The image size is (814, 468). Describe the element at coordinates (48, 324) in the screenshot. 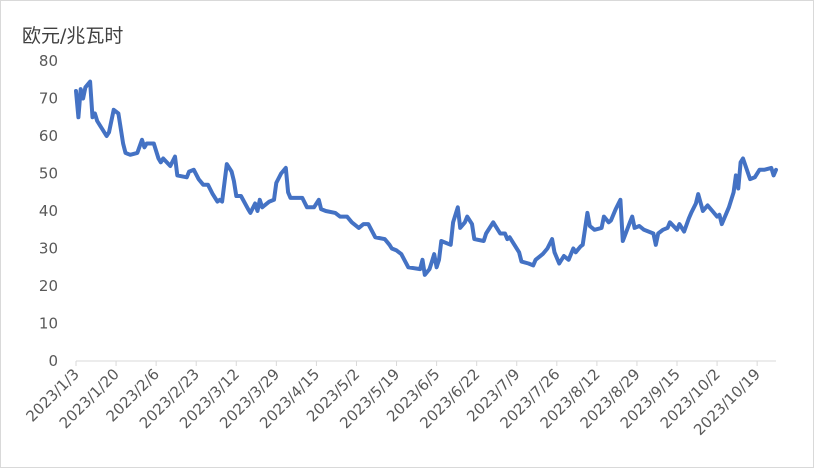

I see `y-tick-label: 10` at that location.